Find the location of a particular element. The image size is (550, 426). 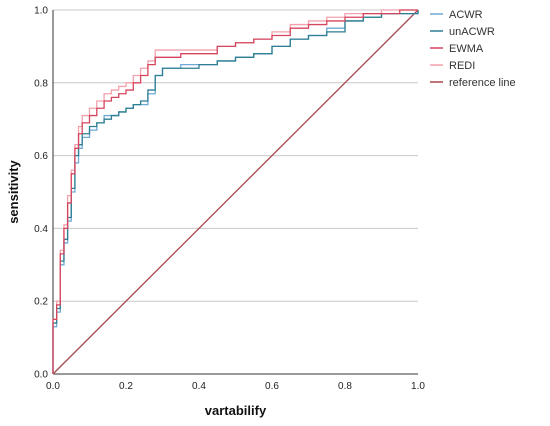

legend-label: REDI is located at coordinates (462, 66).